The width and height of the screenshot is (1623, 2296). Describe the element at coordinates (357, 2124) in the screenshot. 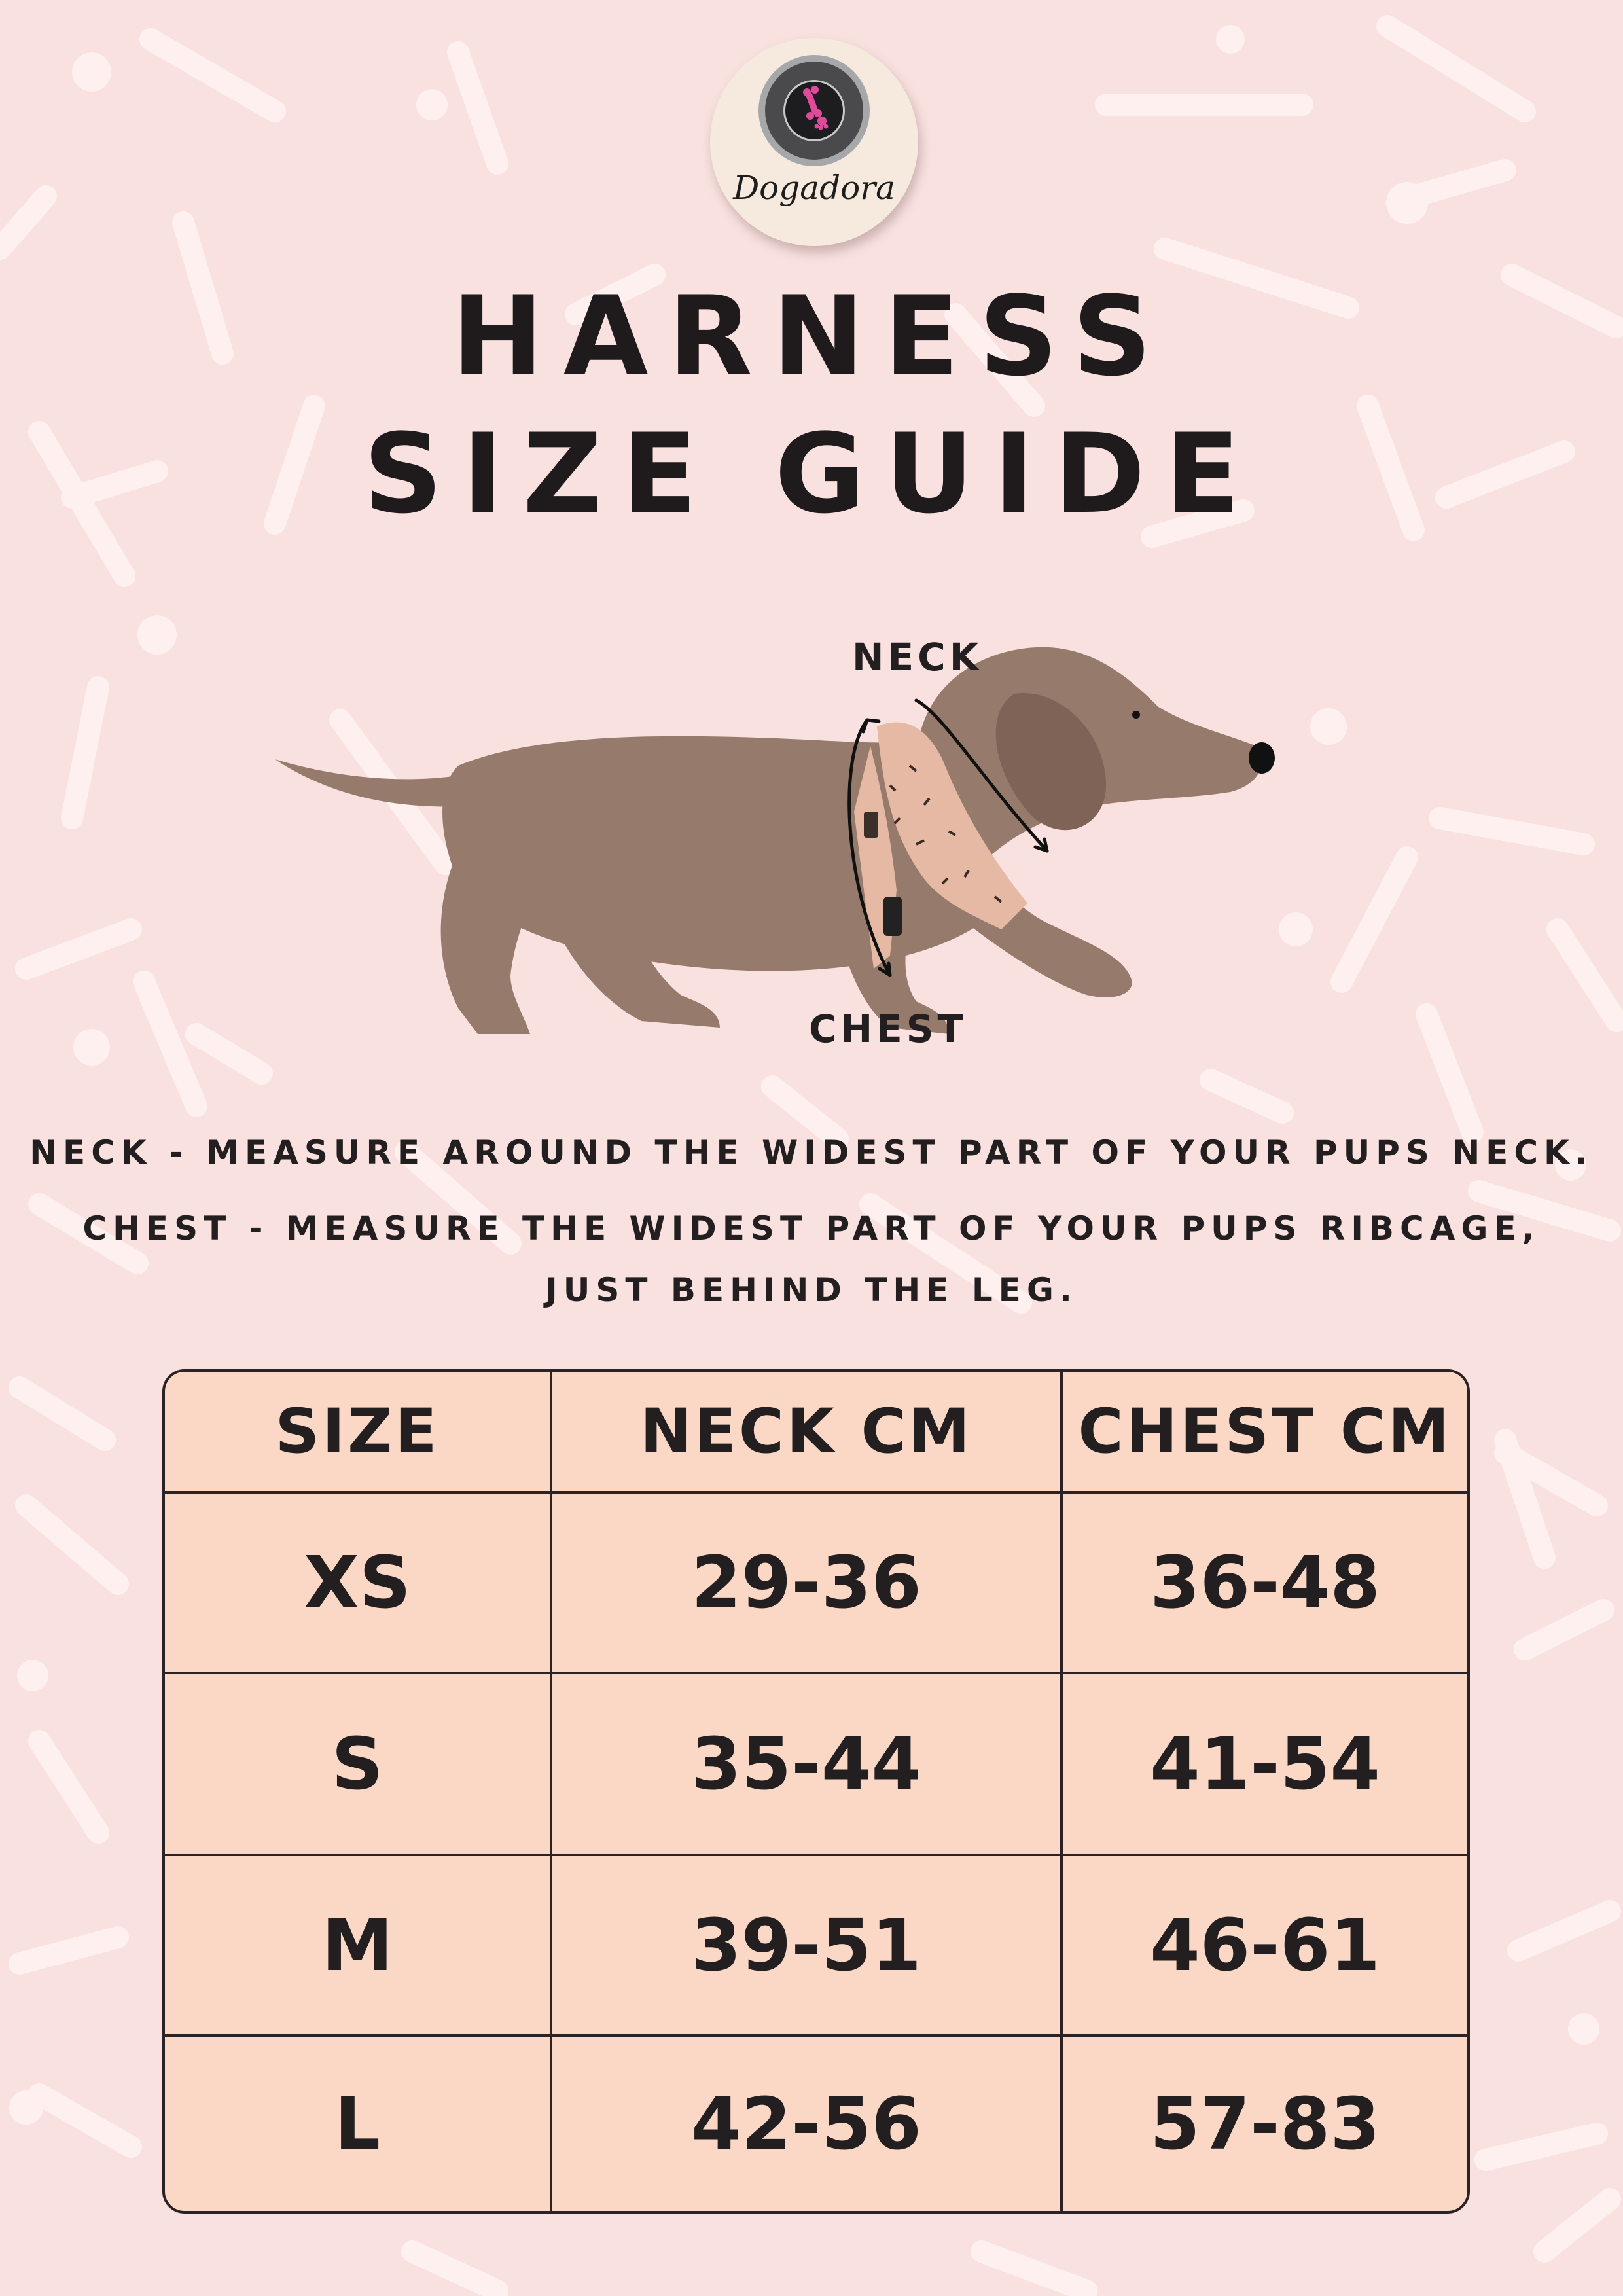

I see `size-cell: L` at that location.